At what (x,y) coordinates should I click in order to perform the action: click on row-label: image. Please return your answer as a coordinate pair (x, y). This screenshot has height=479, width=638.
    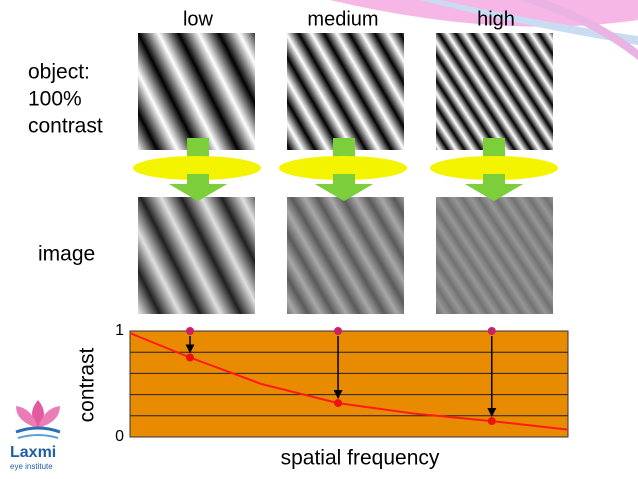
    Looking at the image, I should click on (66, 254).